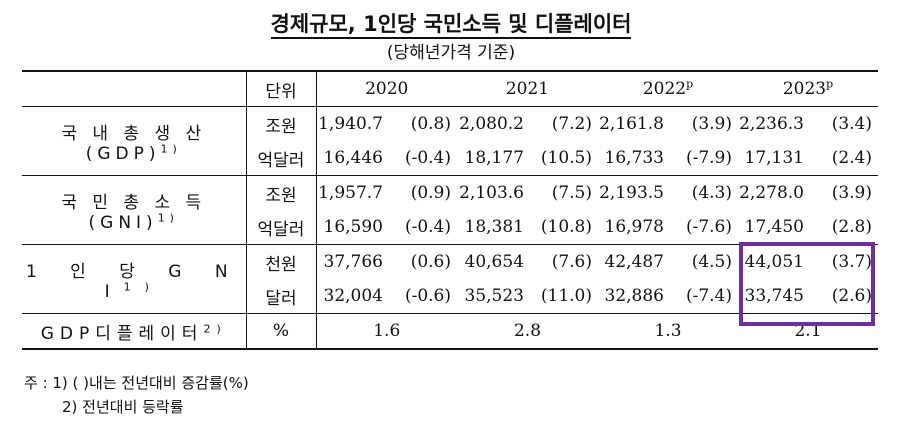 This screenshot has width=902, height=440. I want to click on header-unit: 단위, so click(281, 88).